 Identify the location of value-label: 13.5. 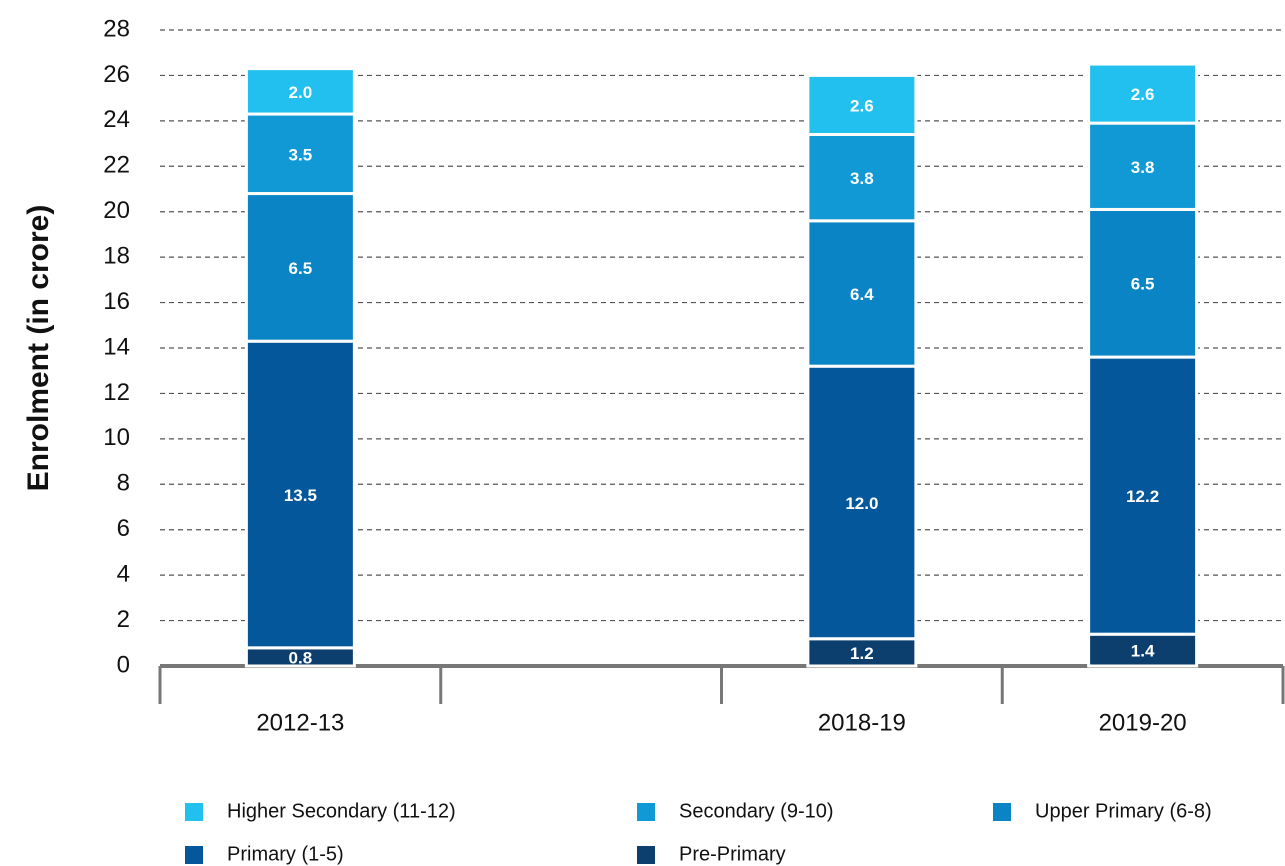
(300, 495).